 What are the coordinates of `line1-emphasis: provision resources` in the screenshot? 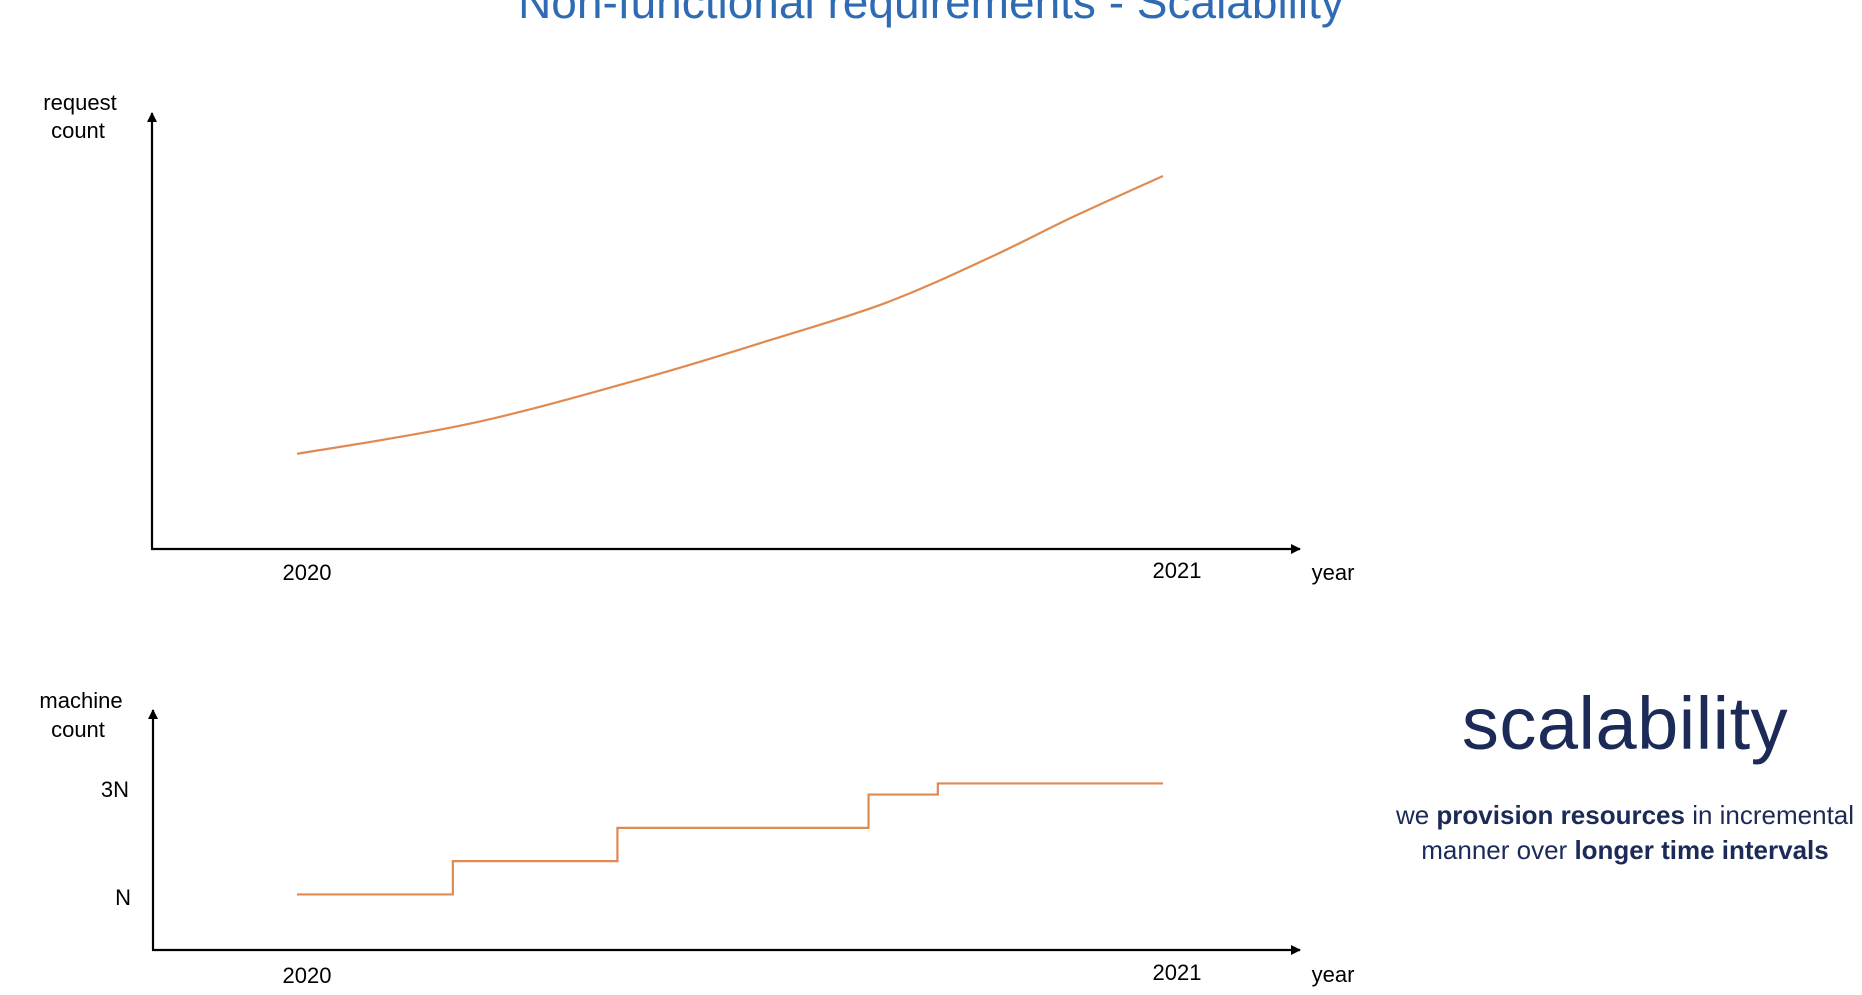 It's located at (1560, 815).